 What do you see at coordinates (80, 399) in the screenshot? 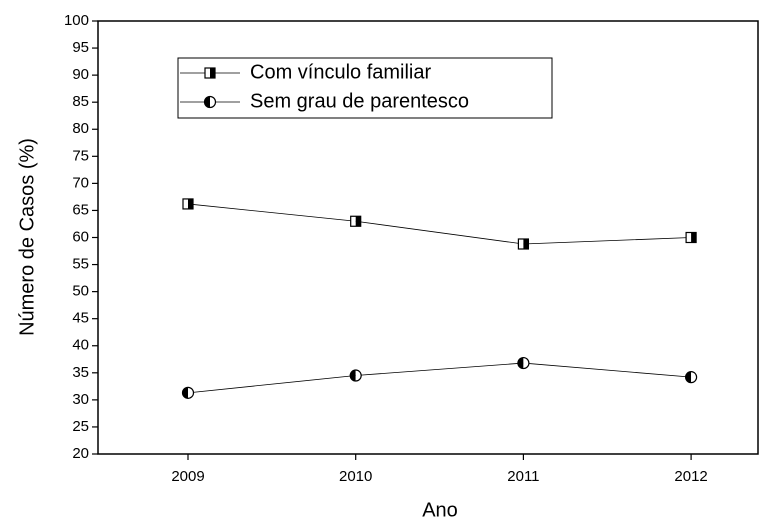
I see `y-tick-label: 30` at bounding box center [80, 399].